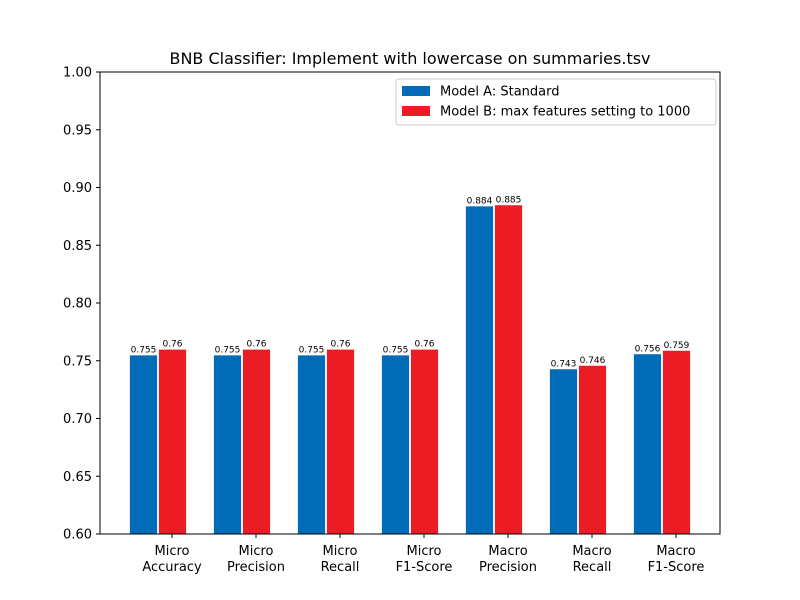 The image size is (800, 600). What do you see at coordinates (593, 361) in the screenshot?
I see `bar-value-label: 0.746` at bounding box center [593, 361].